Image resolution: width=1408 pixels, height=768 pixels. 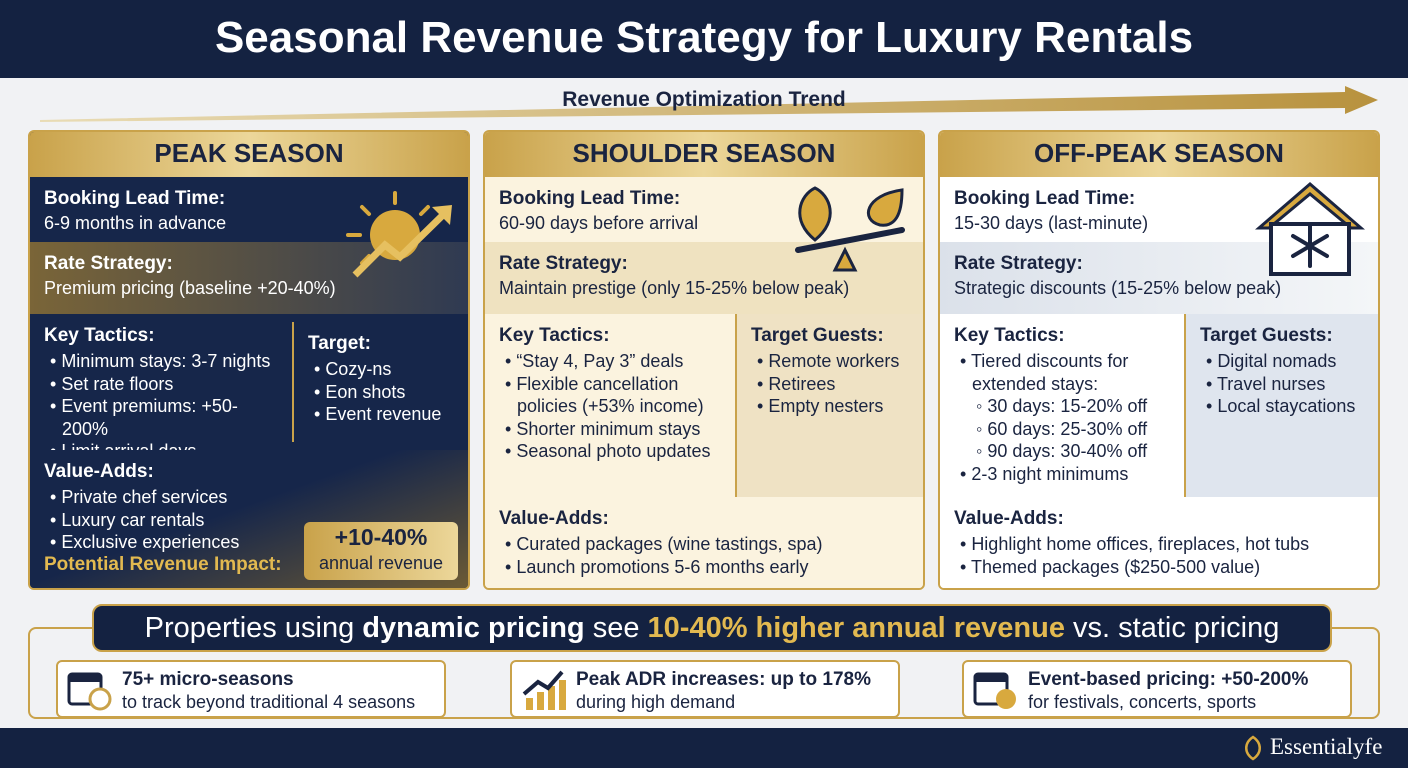 I want to click on list-item: • Event premiums: +50-200%, so click(x=144, y=417).